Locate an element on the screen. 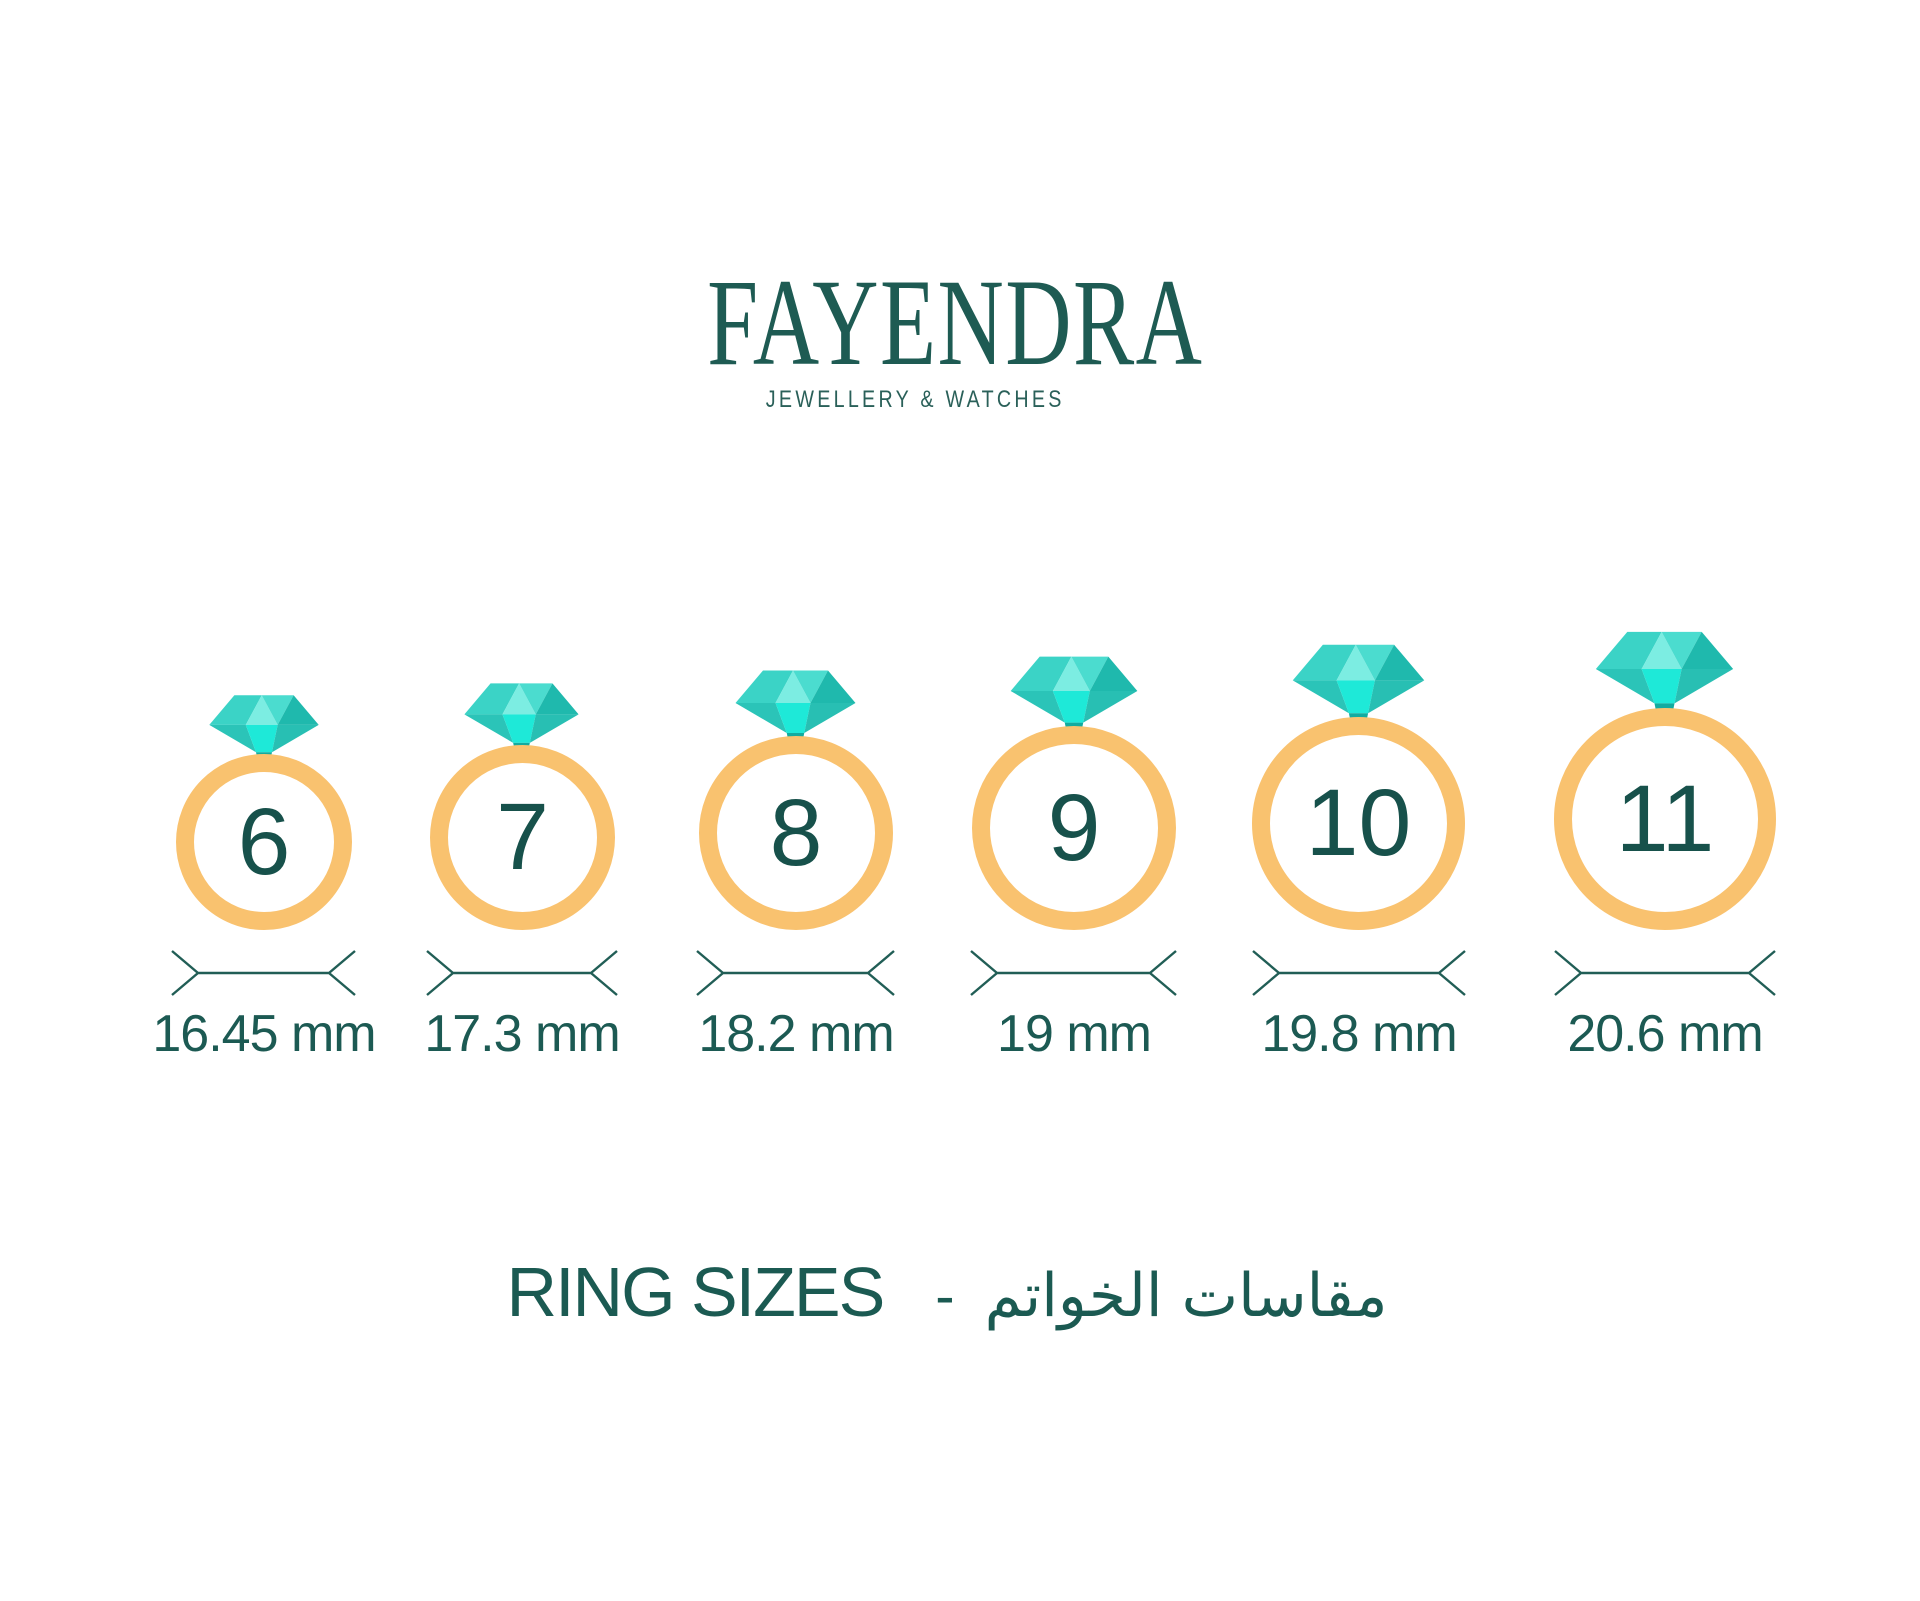  ring-size-number: 6 is located at coordinates (264, 841).